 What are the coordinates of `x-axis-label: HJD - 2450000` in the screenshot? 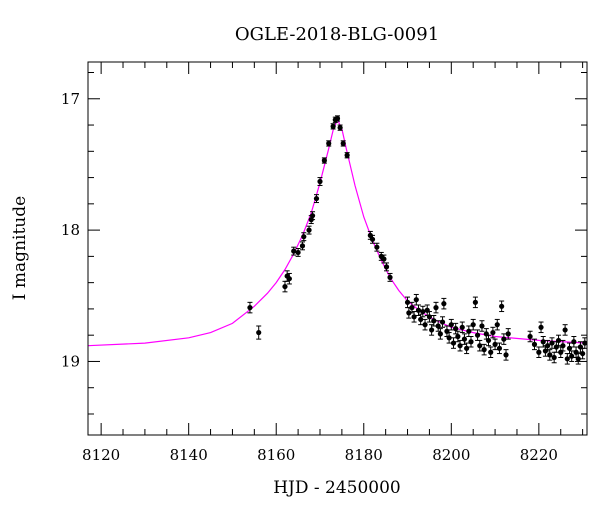 It's located at (337, 488).